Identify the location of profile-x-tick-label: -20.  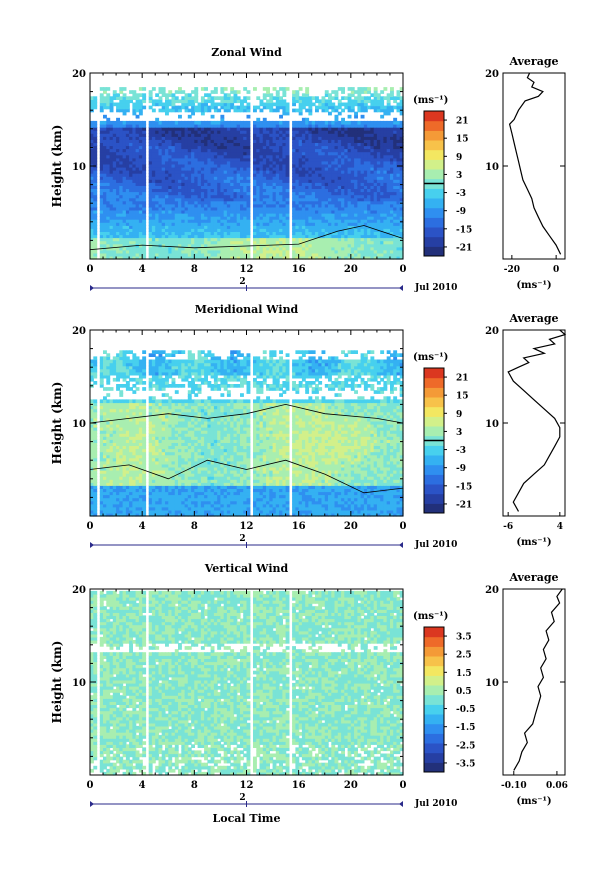
(512, 270).